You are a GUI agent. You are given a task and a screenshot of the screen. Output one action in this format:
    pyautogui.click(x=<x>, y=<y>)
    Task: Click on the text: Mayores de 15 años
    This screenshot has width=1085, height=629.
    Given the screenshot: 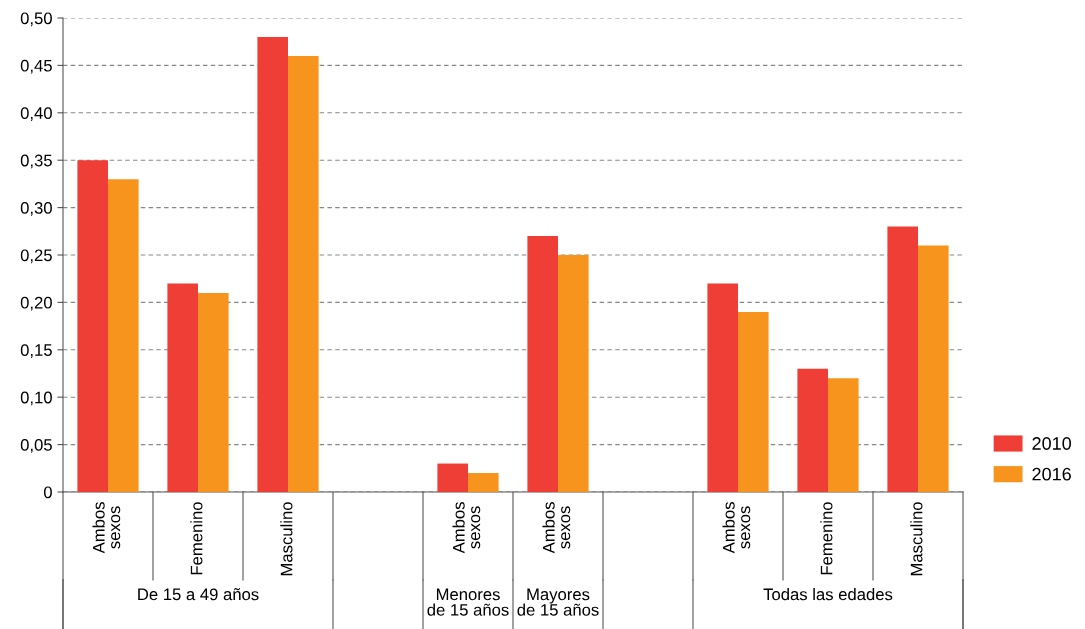 What is the action you would take?
    pyautogui.click(x=558, y=602)
    